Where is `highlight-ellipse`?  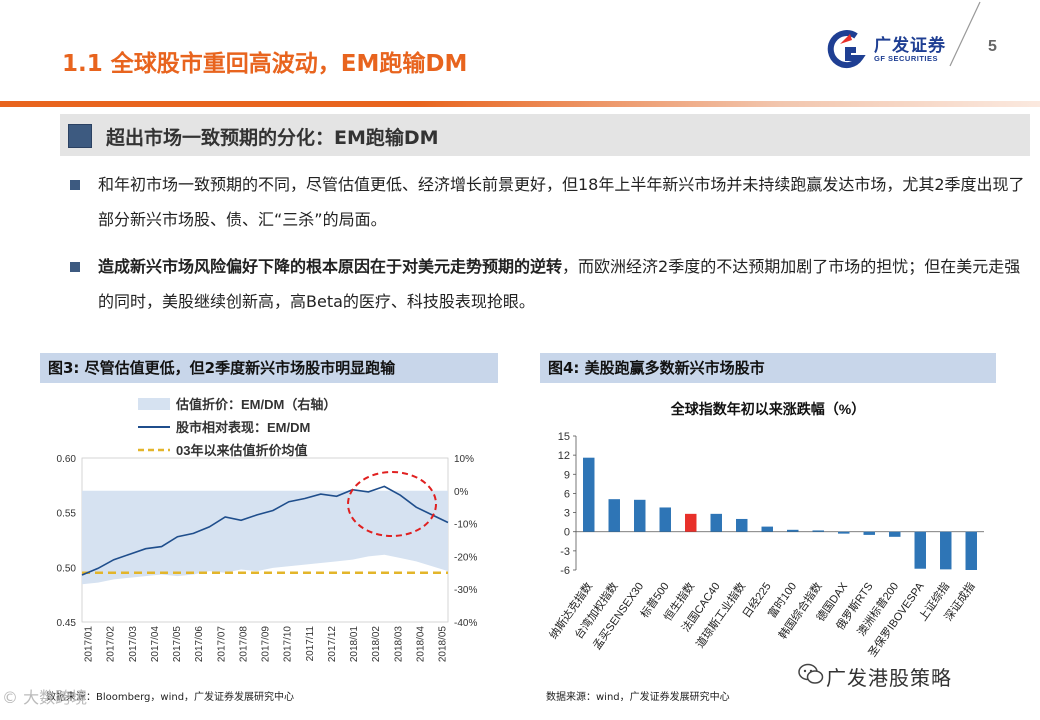 highlight-ellipse is located at coordinates (392, 504).